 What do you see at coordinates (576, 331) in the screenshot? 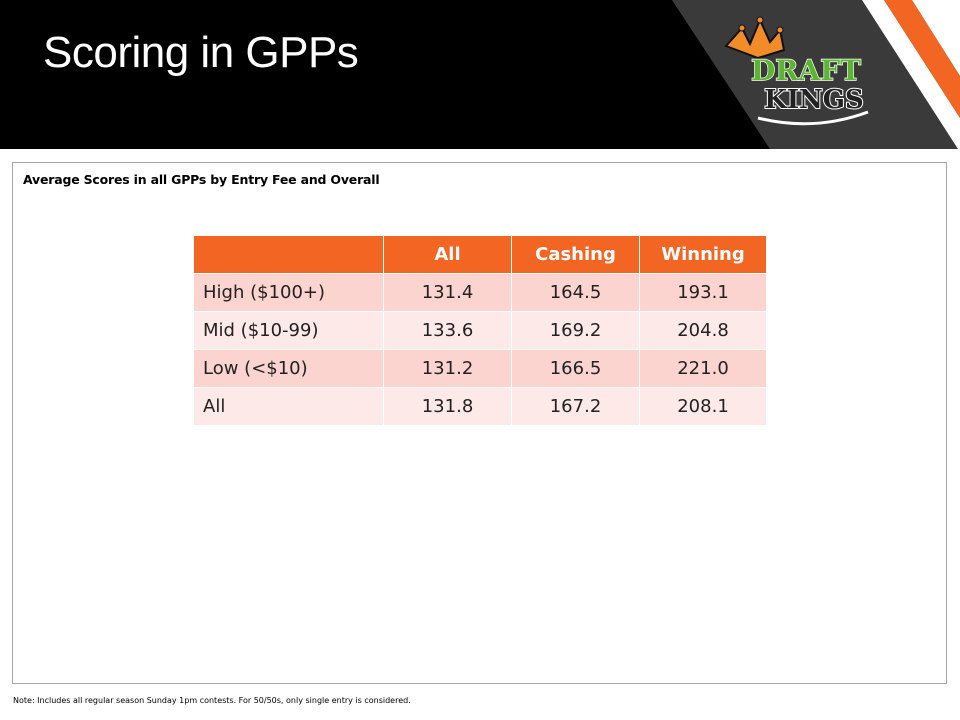
I see `cell-cashing: 169.2` at bounding box center [576, 331].